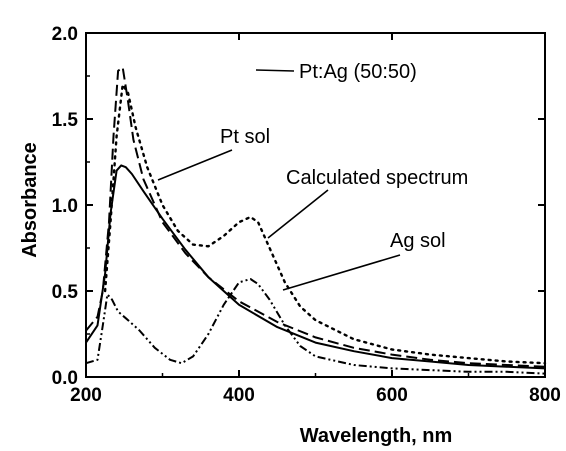 The height and width of the screenshot is (451, 566). Describe the element at coordinates (86, 395) in the screenshot. I see `x-tick-label: 200` at that location.